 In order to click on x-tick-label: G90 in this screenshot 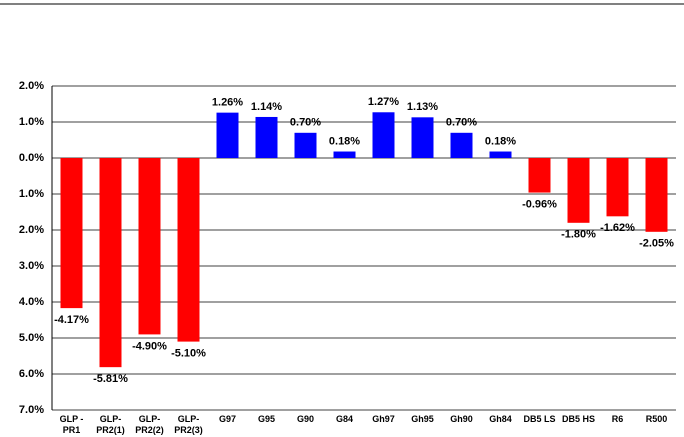, I will do `click(305, 419)`.